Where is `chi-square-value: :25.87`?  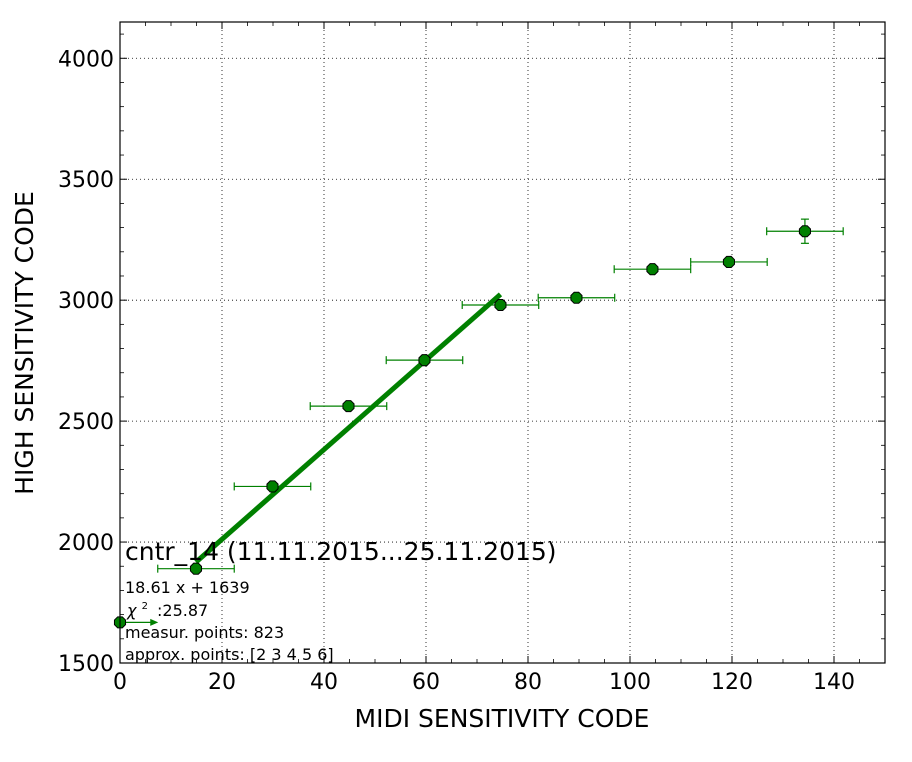 chi-square-value: :25.87 is located at coordinates (182, 610).